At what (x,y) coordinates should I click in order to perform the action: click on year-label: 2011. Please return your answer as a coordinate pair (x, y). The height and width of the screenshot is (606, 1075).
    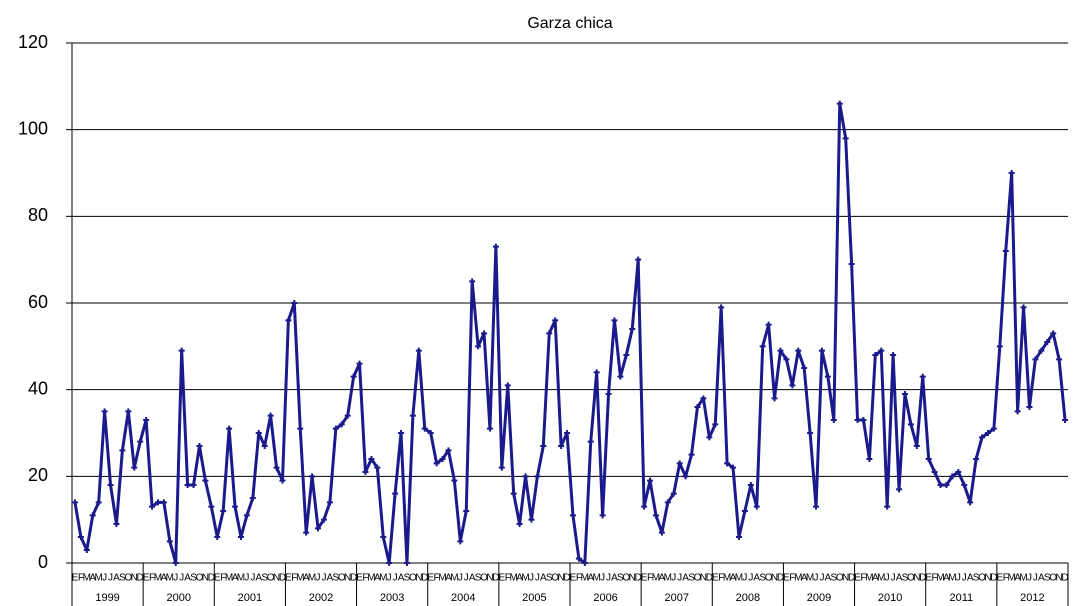
    Looking at the image, I should click on (961, 598).